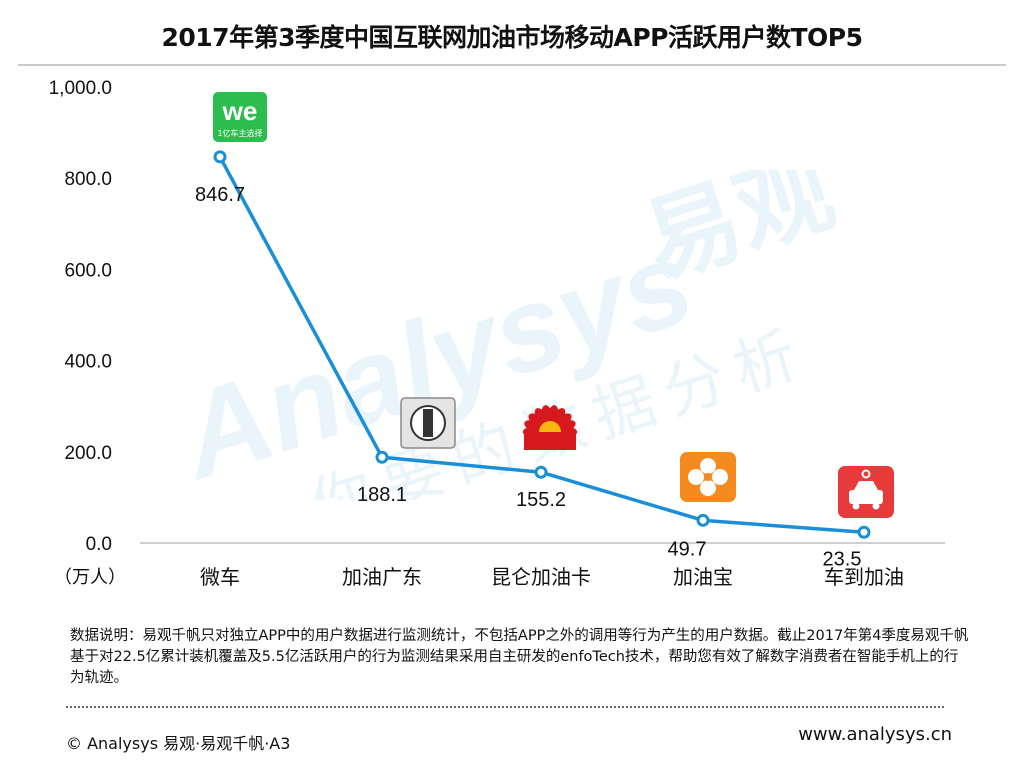 The width and height of the screenshot is (1024, 768). I want to click on copyright-text: © Analysys 易观·易观千帆·A3, so click(178, 743).